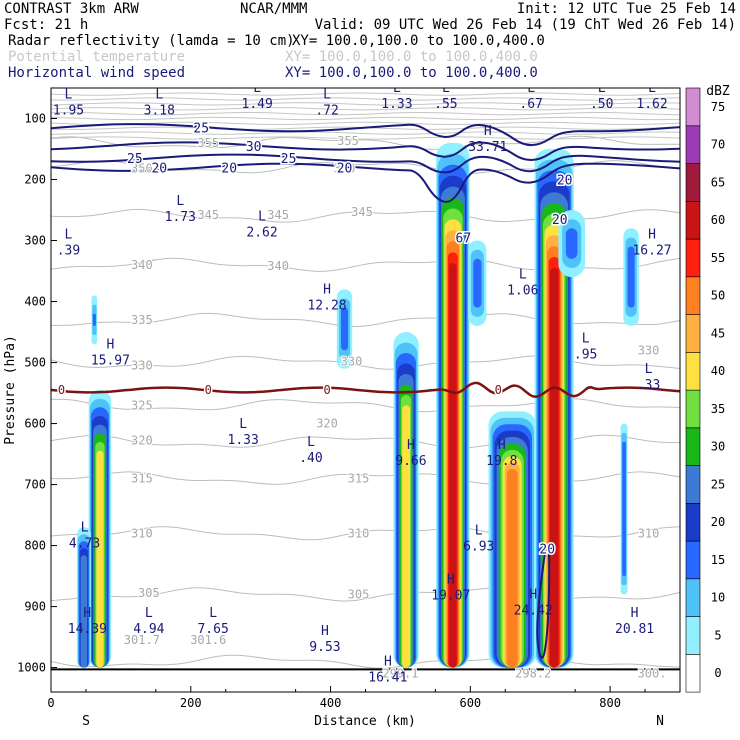 This screenshot has width=740, height=740. I want to click on extremum-value: 1.95, so click(68, 110).